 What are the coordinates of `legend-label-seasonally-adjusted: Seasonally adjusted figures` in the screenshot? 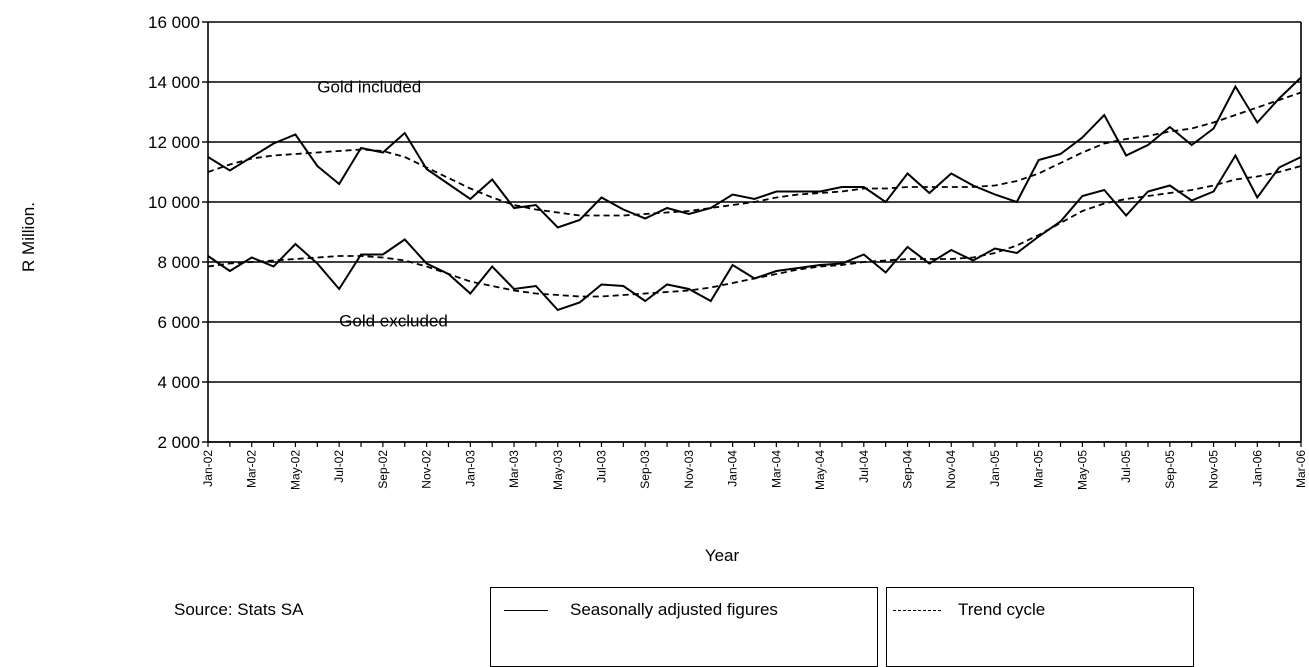 It's located at (674, 609).